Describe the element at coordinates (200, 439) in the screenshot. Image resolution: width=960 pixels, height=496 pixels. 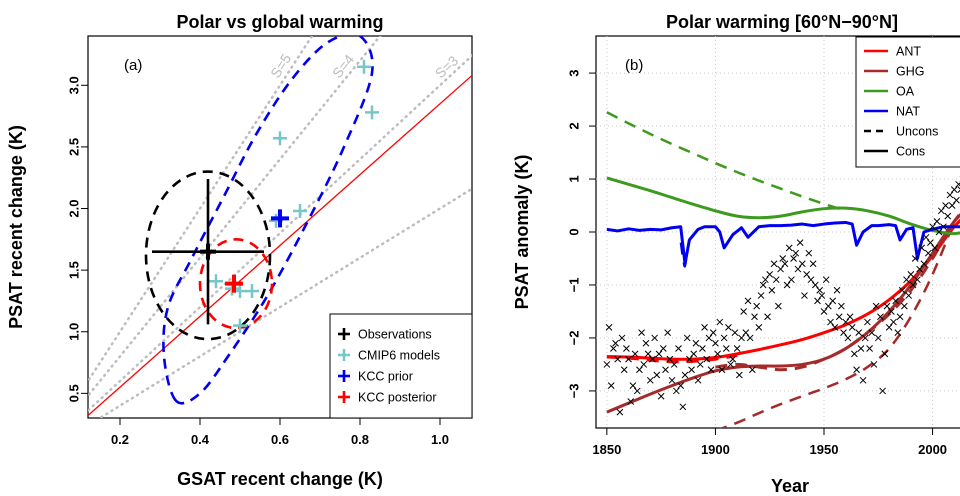
I see `x-tick-label: 0.4` at that location.